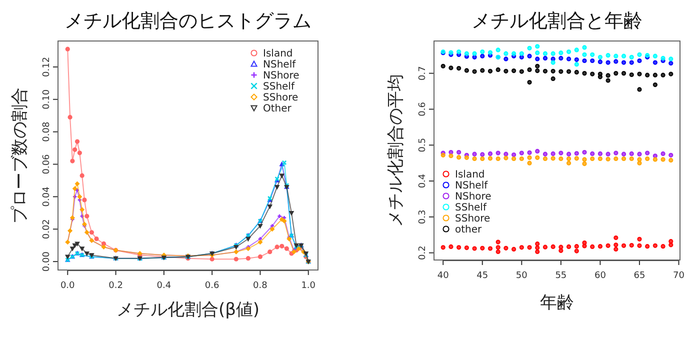 This screenshot has width=695, height=337. Describe the element at coordinates (47, 261) in the screenshot. I see `y-tick-label: 0.00` at that location.